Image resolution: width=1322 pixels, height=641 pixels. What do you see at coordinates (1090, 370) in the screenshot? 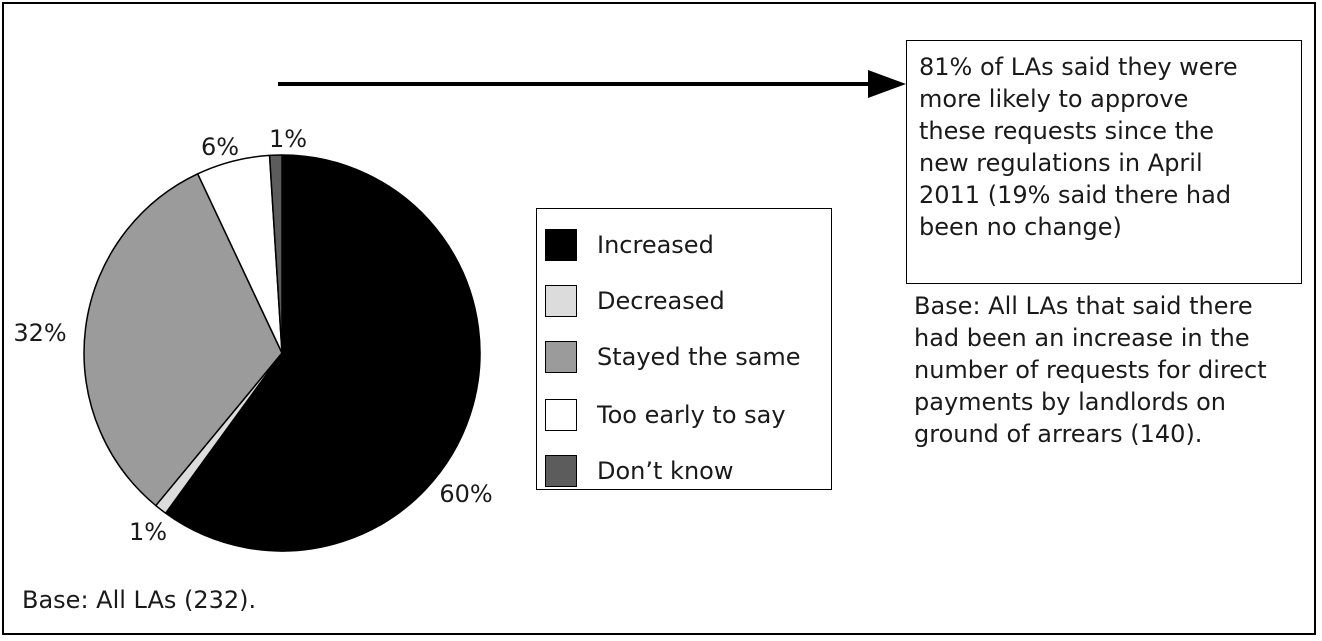
I see `base-note-line: number of requests for direct` at bounding box center [1090, 370].